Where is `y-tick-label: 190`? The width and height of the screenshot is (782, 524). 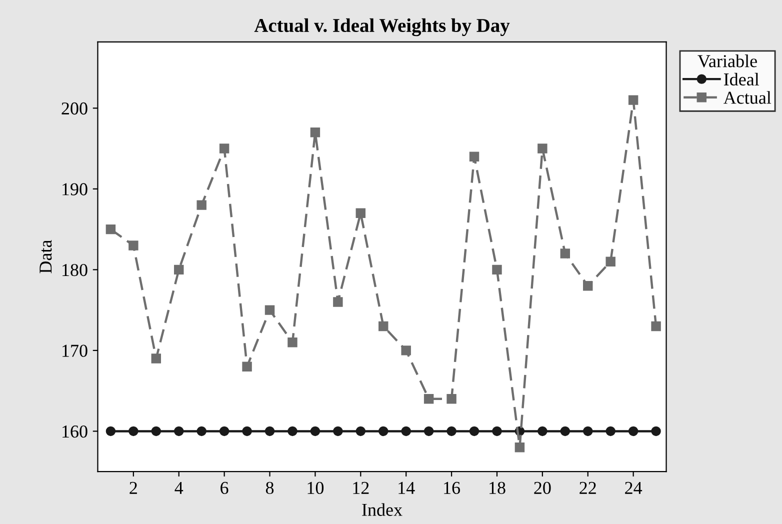
y-tick-label: 190 is located at coordinates (75, 189).